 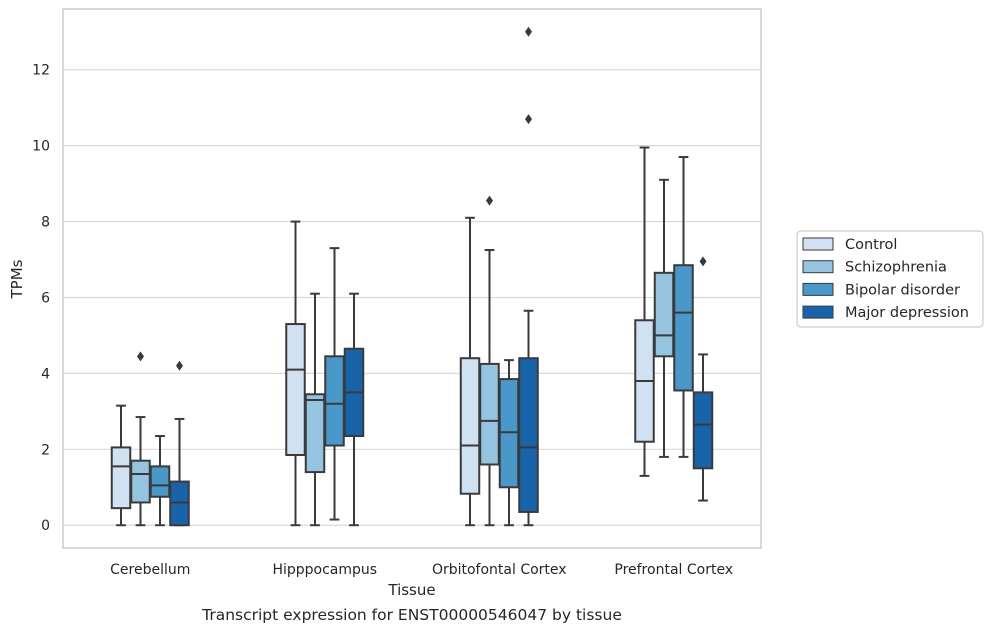 I want to click on y-tick-label: 10, so click(x=41, y=147).